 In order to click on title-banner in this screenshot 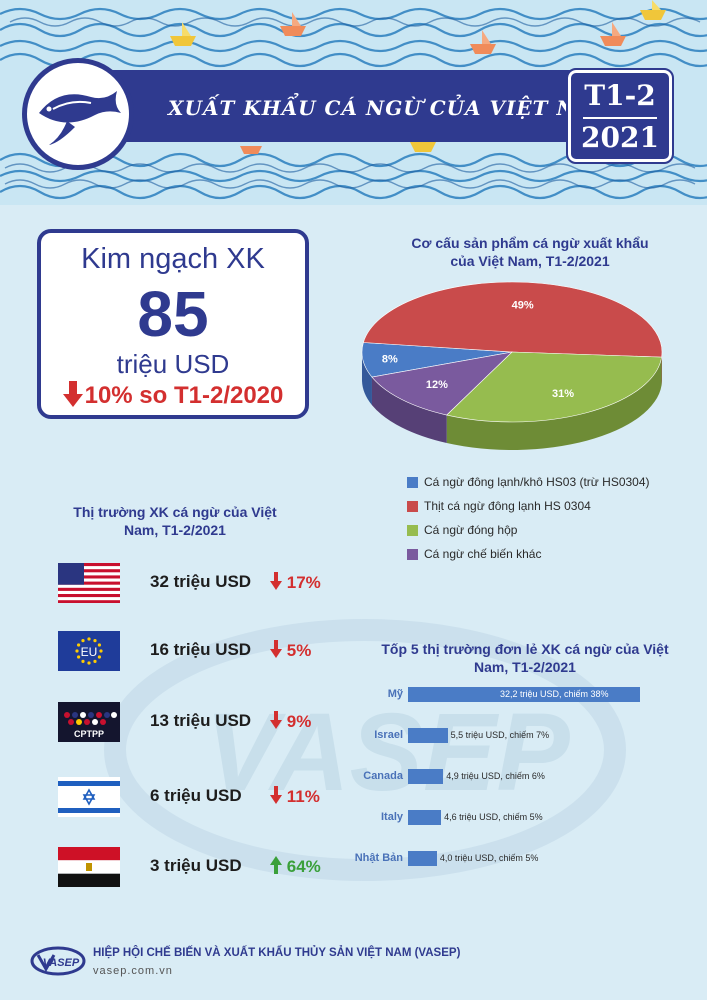, I will do `click(340, 106)`.